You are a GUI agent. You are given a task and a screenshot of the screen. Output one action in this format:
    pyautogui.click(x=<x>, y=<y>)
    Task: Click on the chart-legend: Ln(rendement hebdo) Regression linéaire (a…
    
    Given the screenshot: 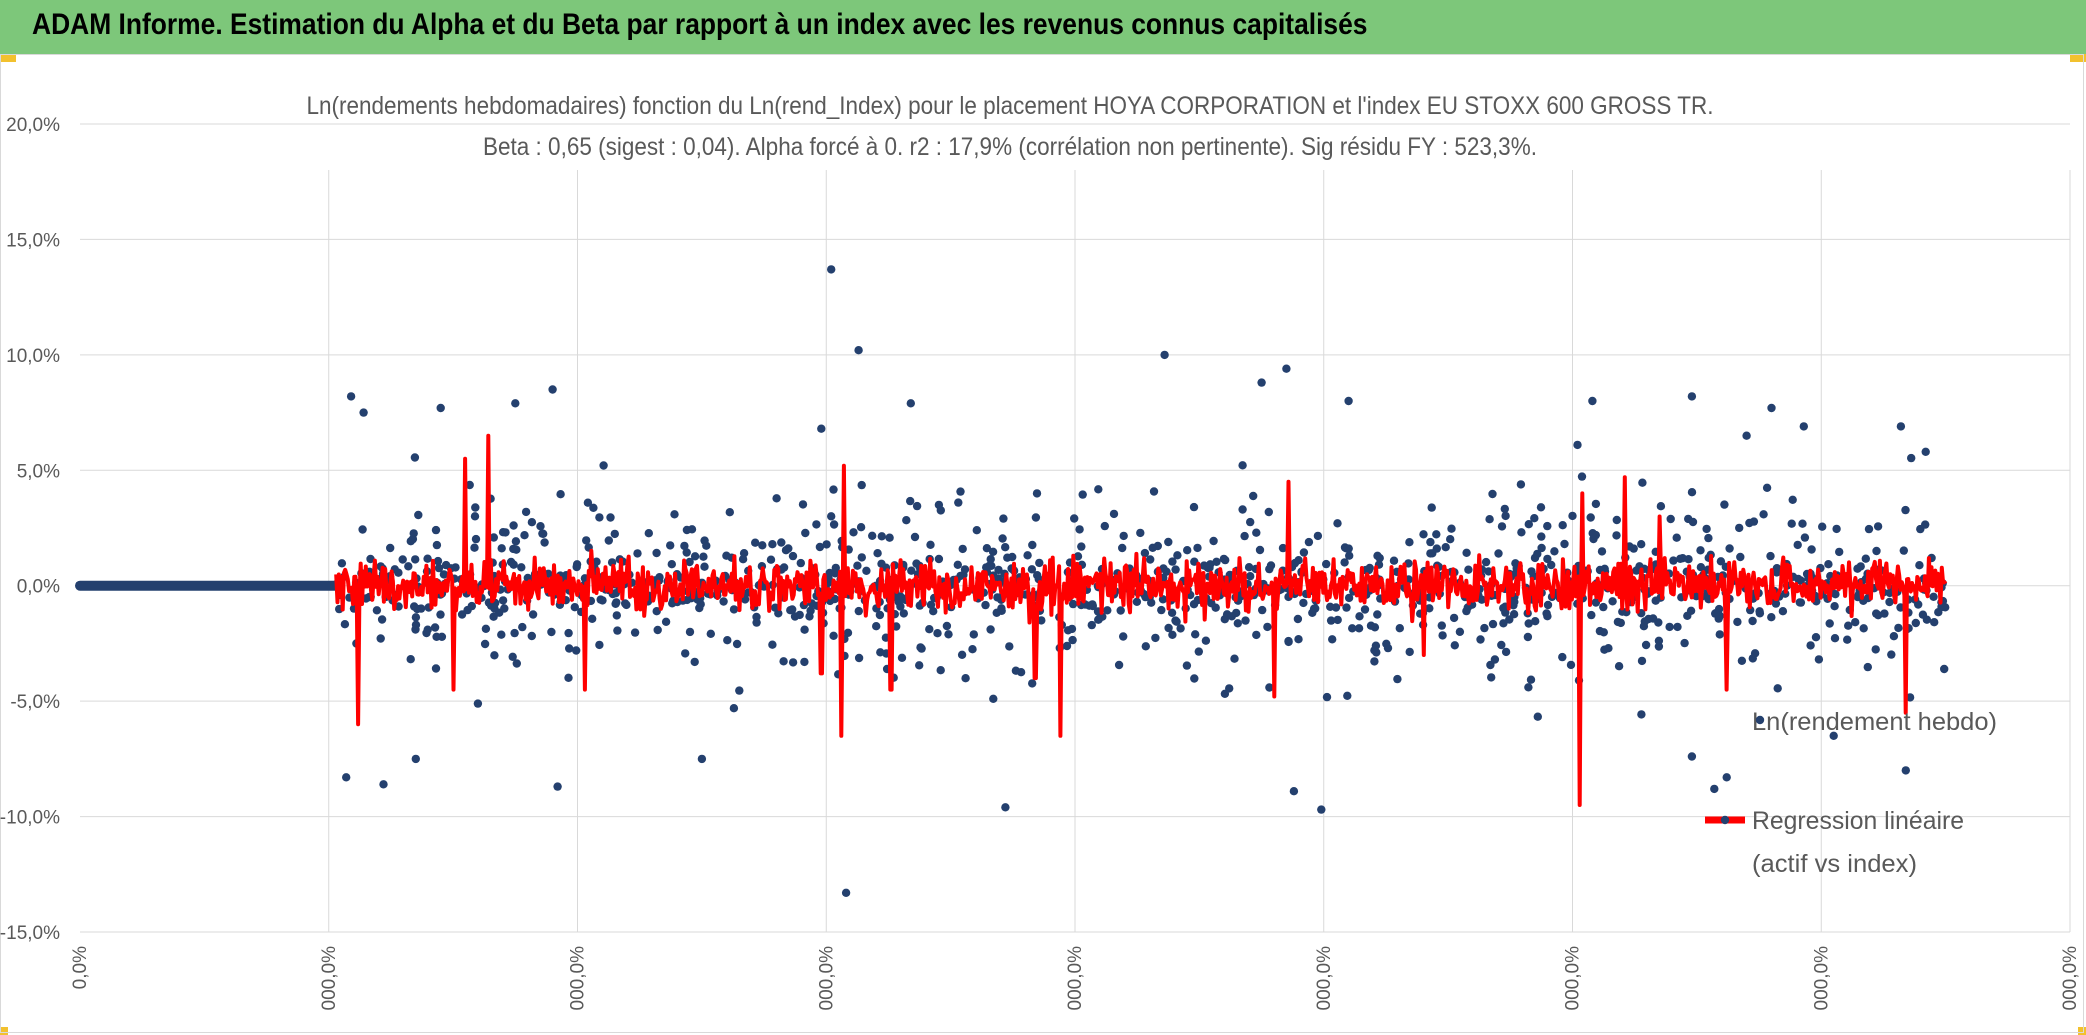 What is the action you would take?
    pyautogui.click(x=1851, y=793)
    